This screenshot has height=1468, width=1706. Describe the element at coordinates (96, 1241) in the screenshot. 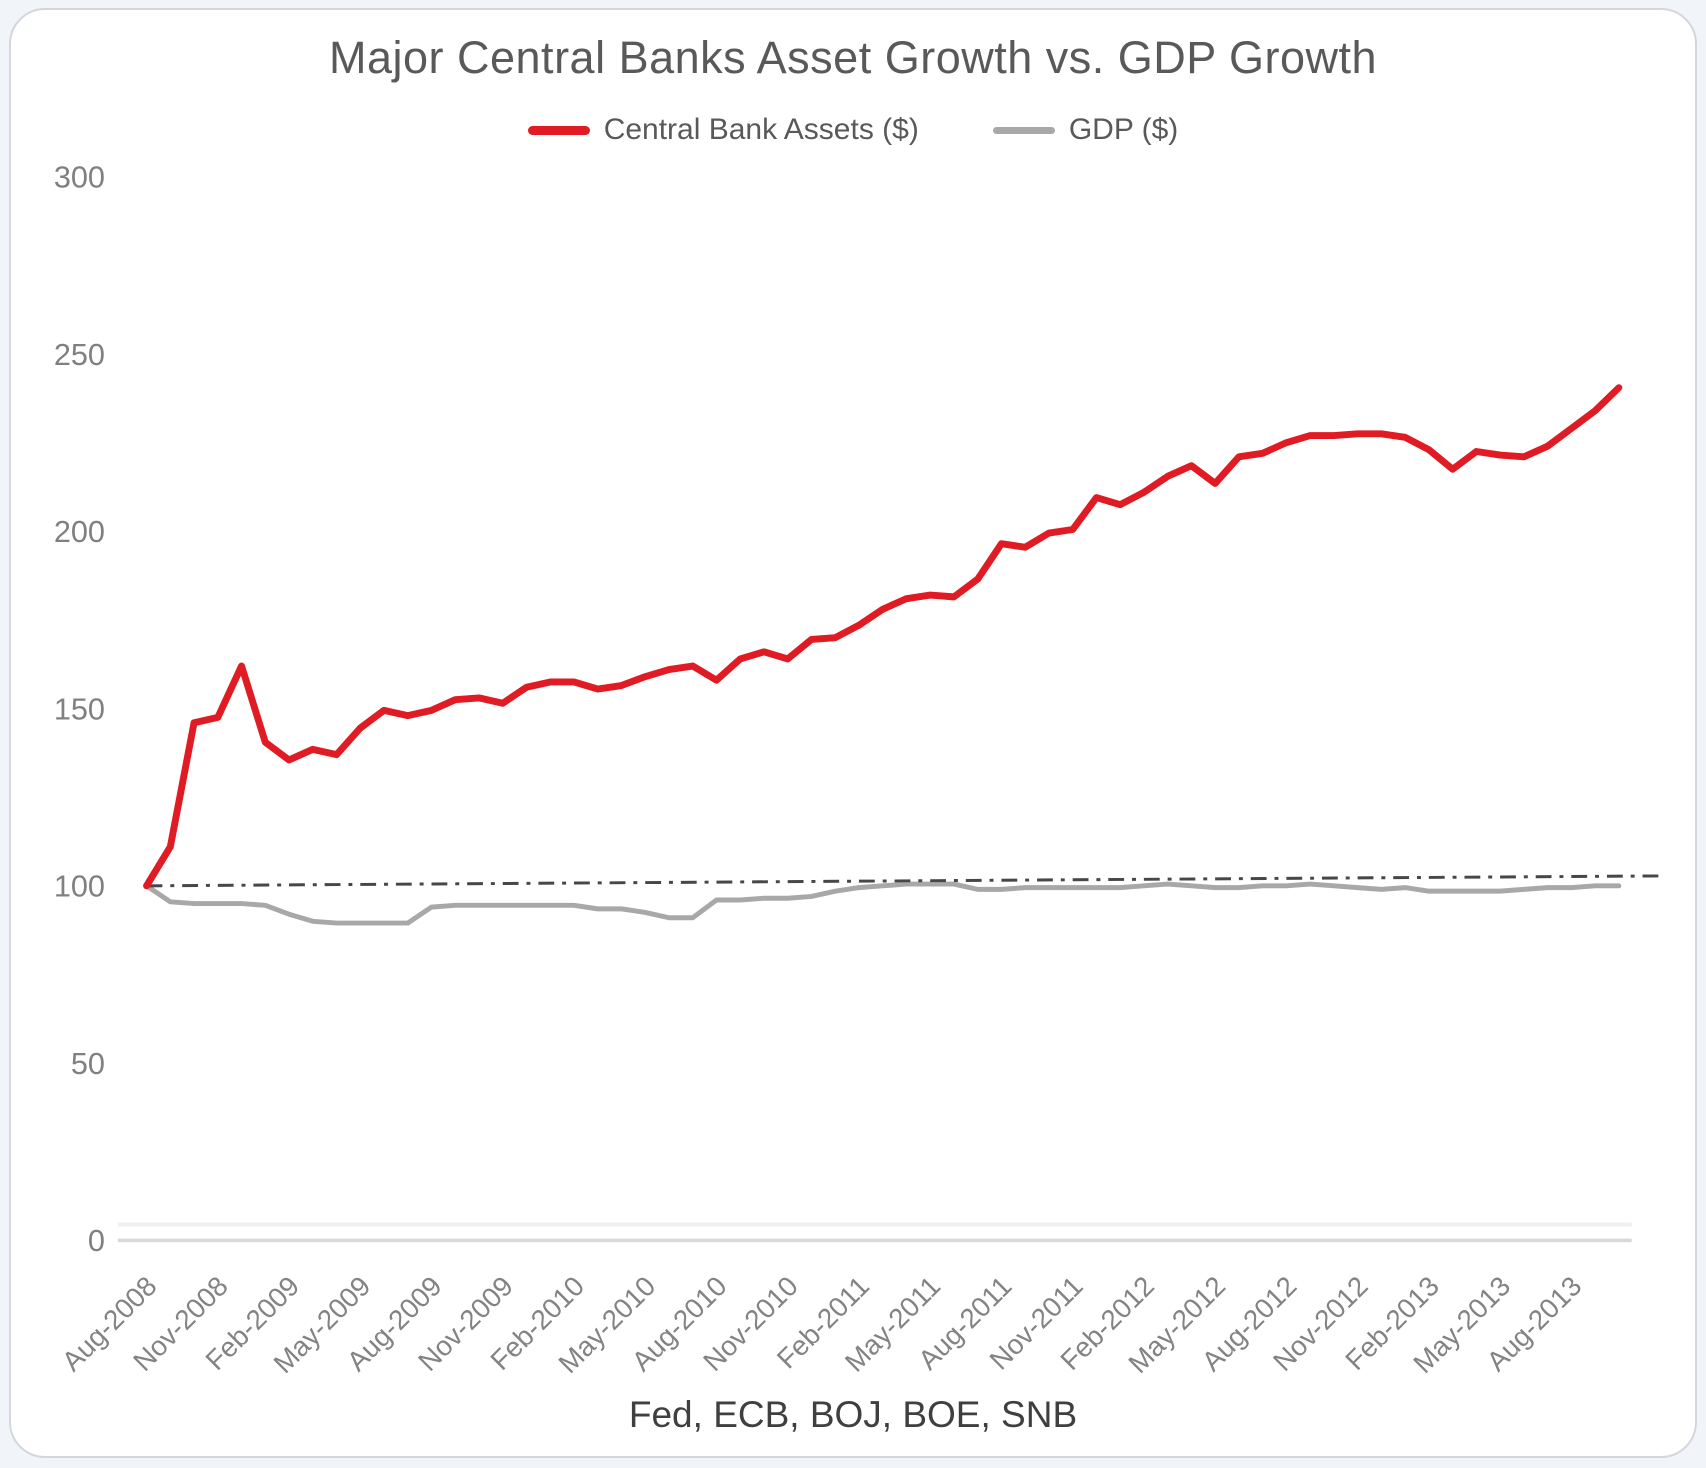

I see `y-axis-tick-label: 0` at that location.